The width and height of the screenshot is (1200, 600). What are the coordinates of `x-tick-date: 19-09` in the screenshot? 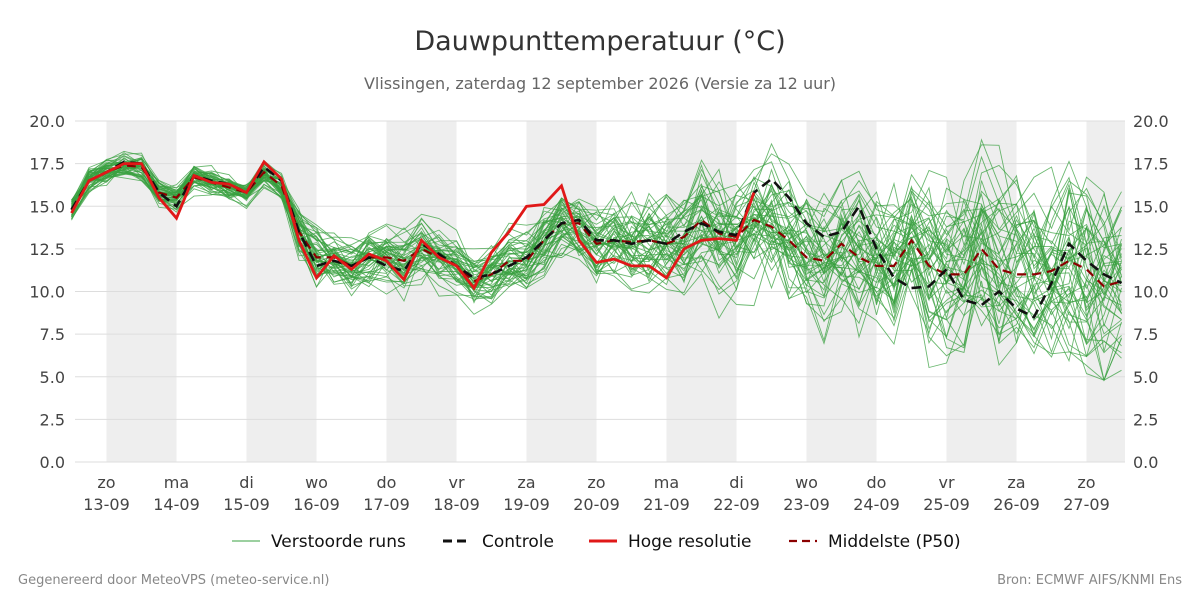 It's located at (526, 504).